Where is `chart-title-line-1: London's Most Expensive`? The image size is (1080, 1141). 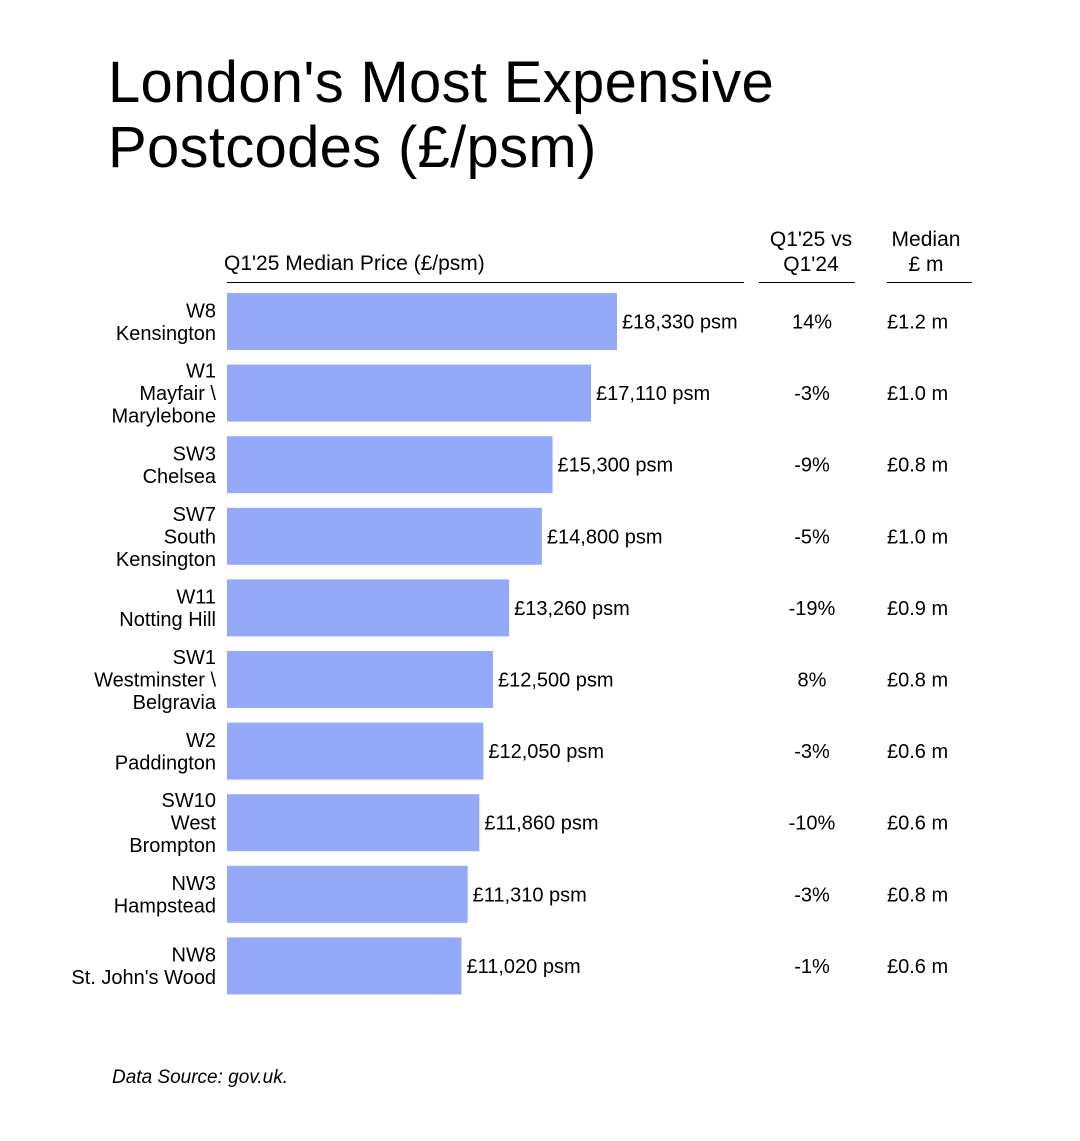
chart-title-line-1: London's Most Expensive is located at coordinates (441, 82).